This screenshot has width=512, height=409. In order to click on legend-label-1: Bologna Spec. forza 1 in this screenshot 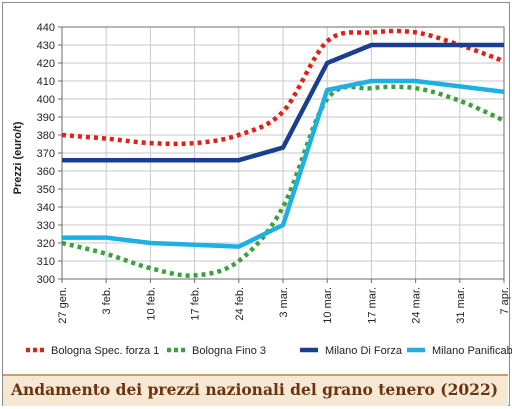, I will do `click(105, 351)`.